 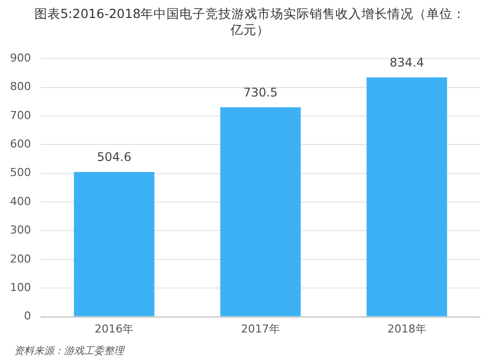 I want to click on y-tick-label: 100, so click(x=20, y=287).